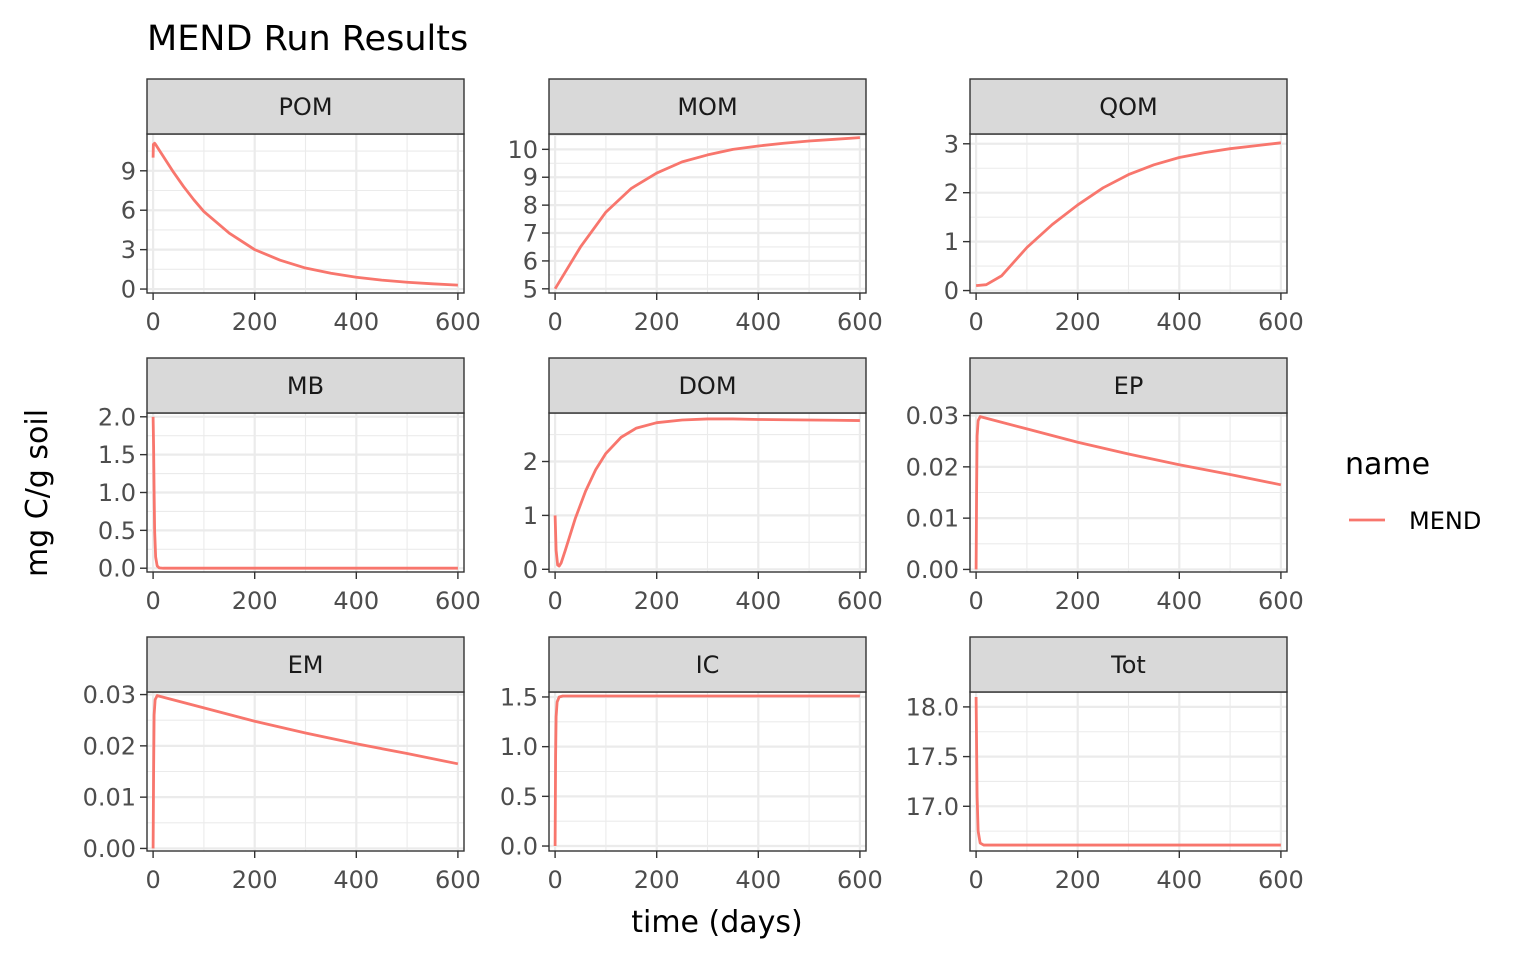 The width and height of the screenshot is (1536, 960). Describe the element at coordinates (1445, 521) in the screenshot. I see `legend-label-mend: MEND` at that location.